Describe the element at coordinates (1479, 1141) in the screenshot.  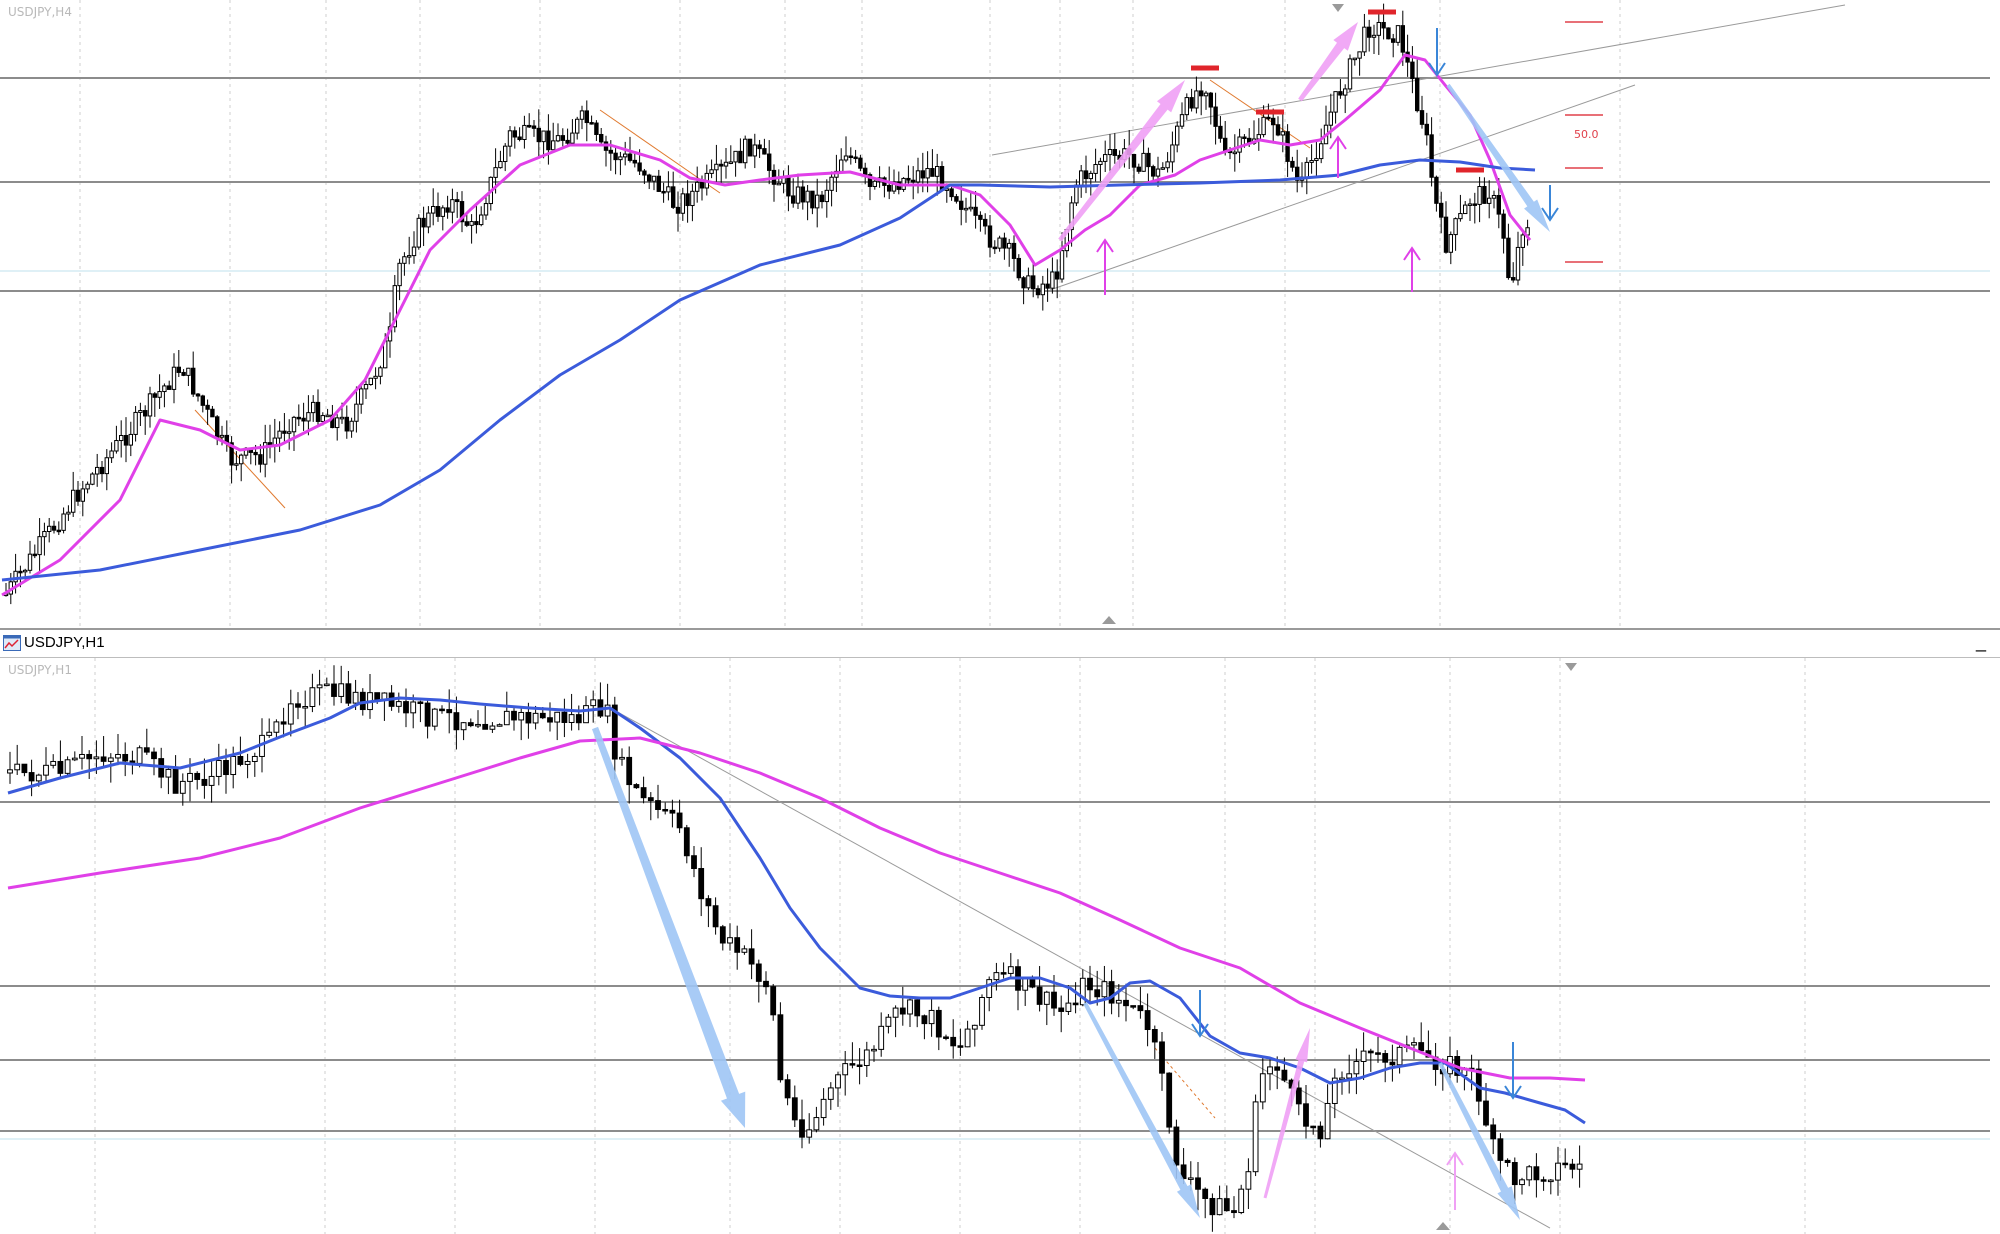
I see `bearish-trend-arrow` at that location.